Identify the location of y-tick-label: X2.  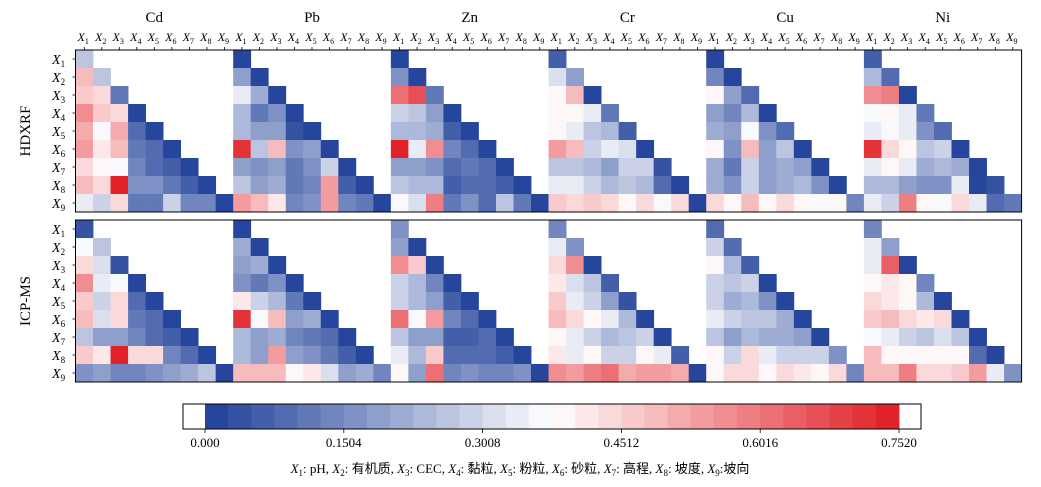
(58, 79).